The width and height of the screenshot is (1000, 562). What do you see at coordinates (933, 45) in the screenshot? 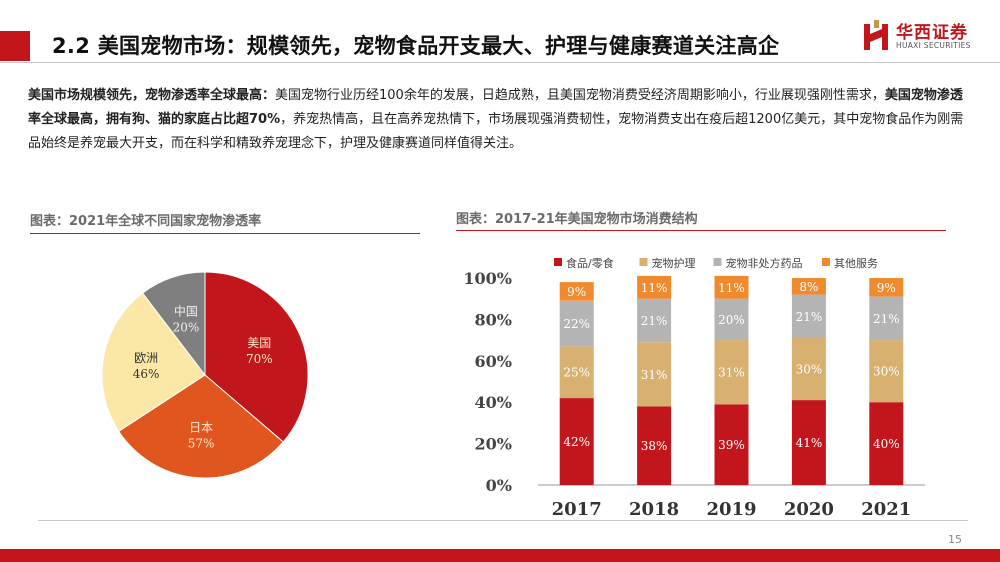
I see `logo-english-name: HUAXI SECURITIES` at bounding box center [933, 45].